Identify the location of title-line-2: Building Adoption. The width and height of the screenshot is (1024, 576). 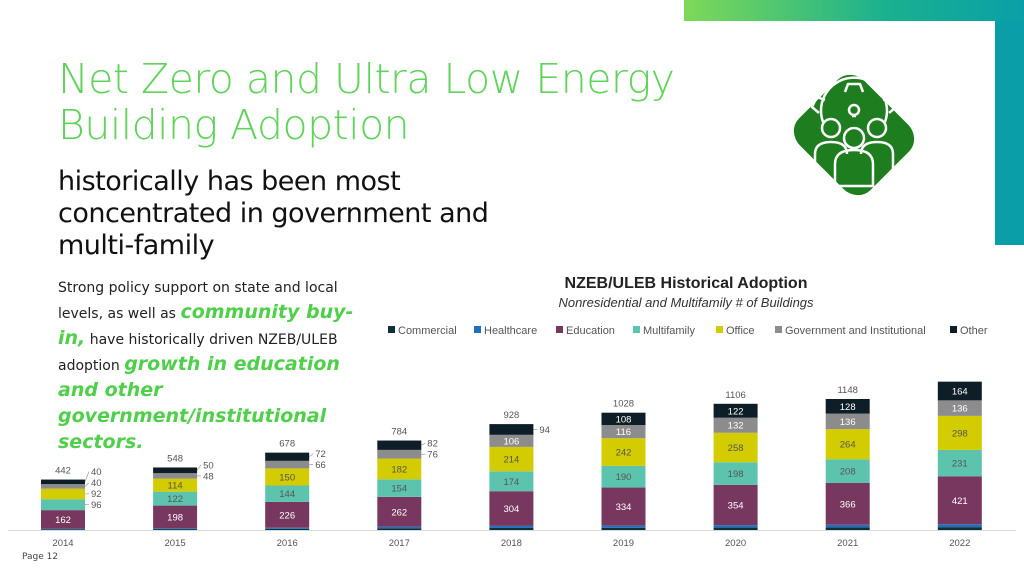
(234, 125).